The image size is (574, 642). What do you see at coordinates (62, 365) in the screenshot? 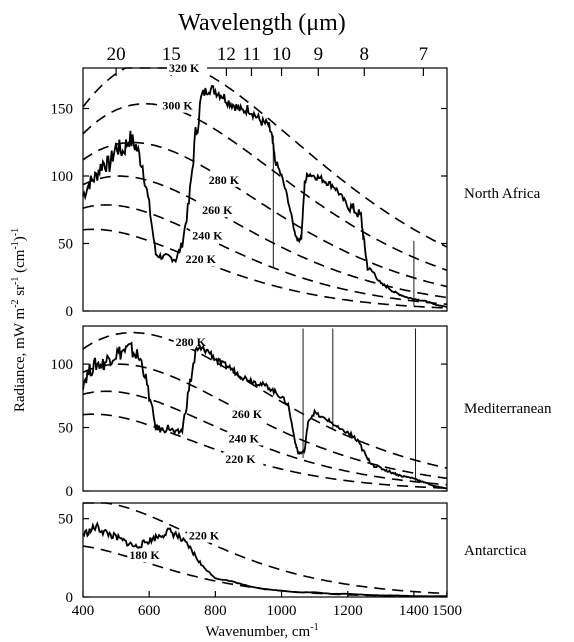
I see `y-tick-label-med-100: 100` at bounding box center [62, 365].